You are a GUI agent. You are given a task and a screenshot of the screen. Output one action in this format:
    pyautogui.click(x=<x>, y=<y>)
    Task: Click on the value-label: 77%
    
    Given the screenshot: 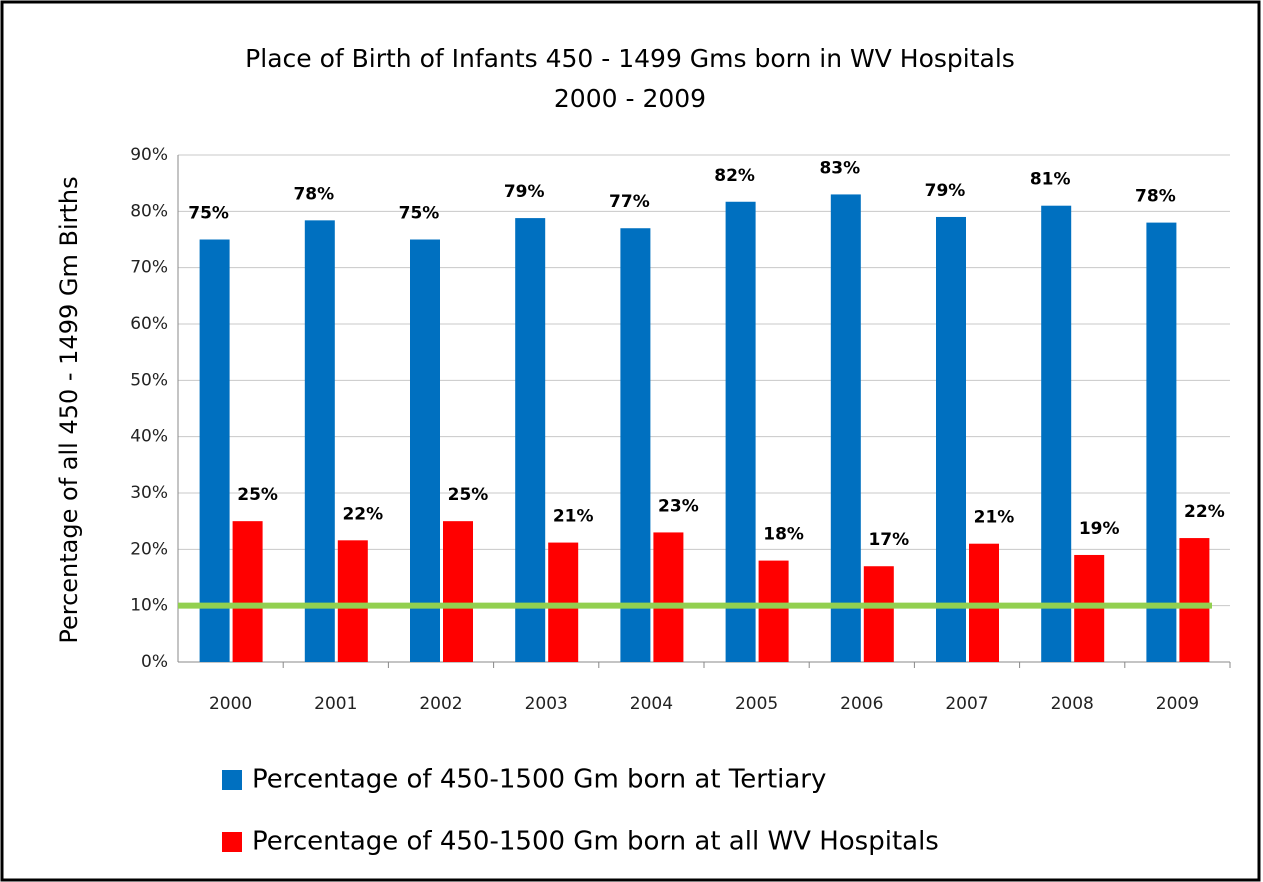 What is the action you would take?
    pyautogui.click(x=629, y=202)
    